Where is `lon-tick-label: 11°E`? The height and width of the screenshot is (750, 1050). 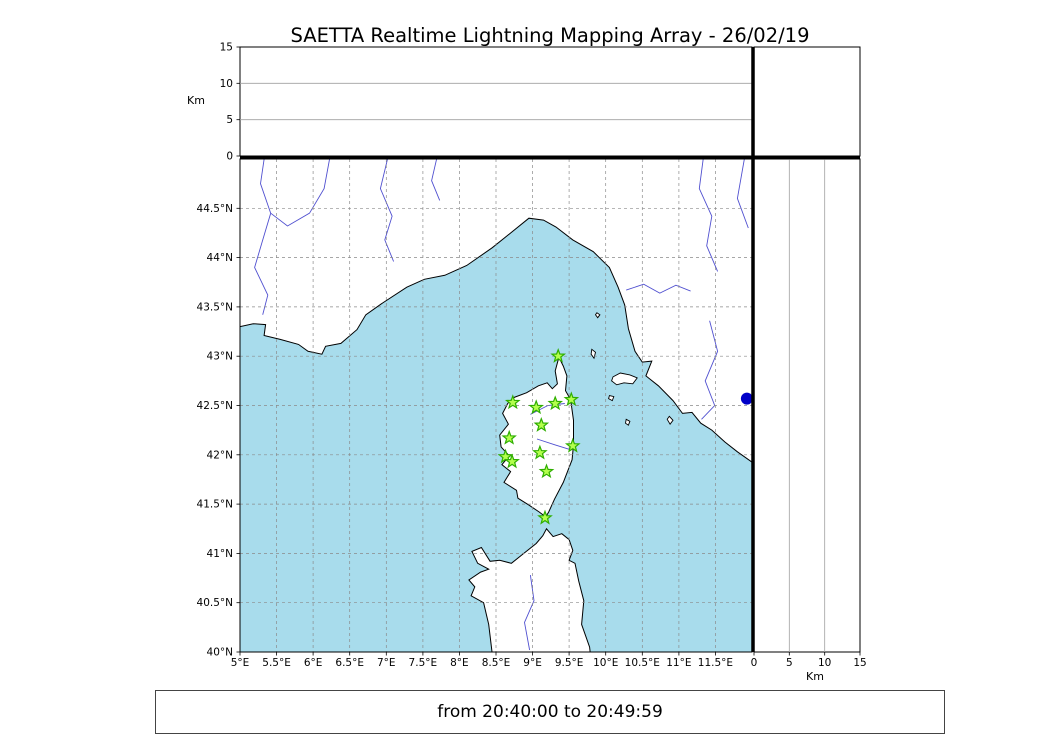 lon-tick-label: 11°E is located at coordinates (678, 663).